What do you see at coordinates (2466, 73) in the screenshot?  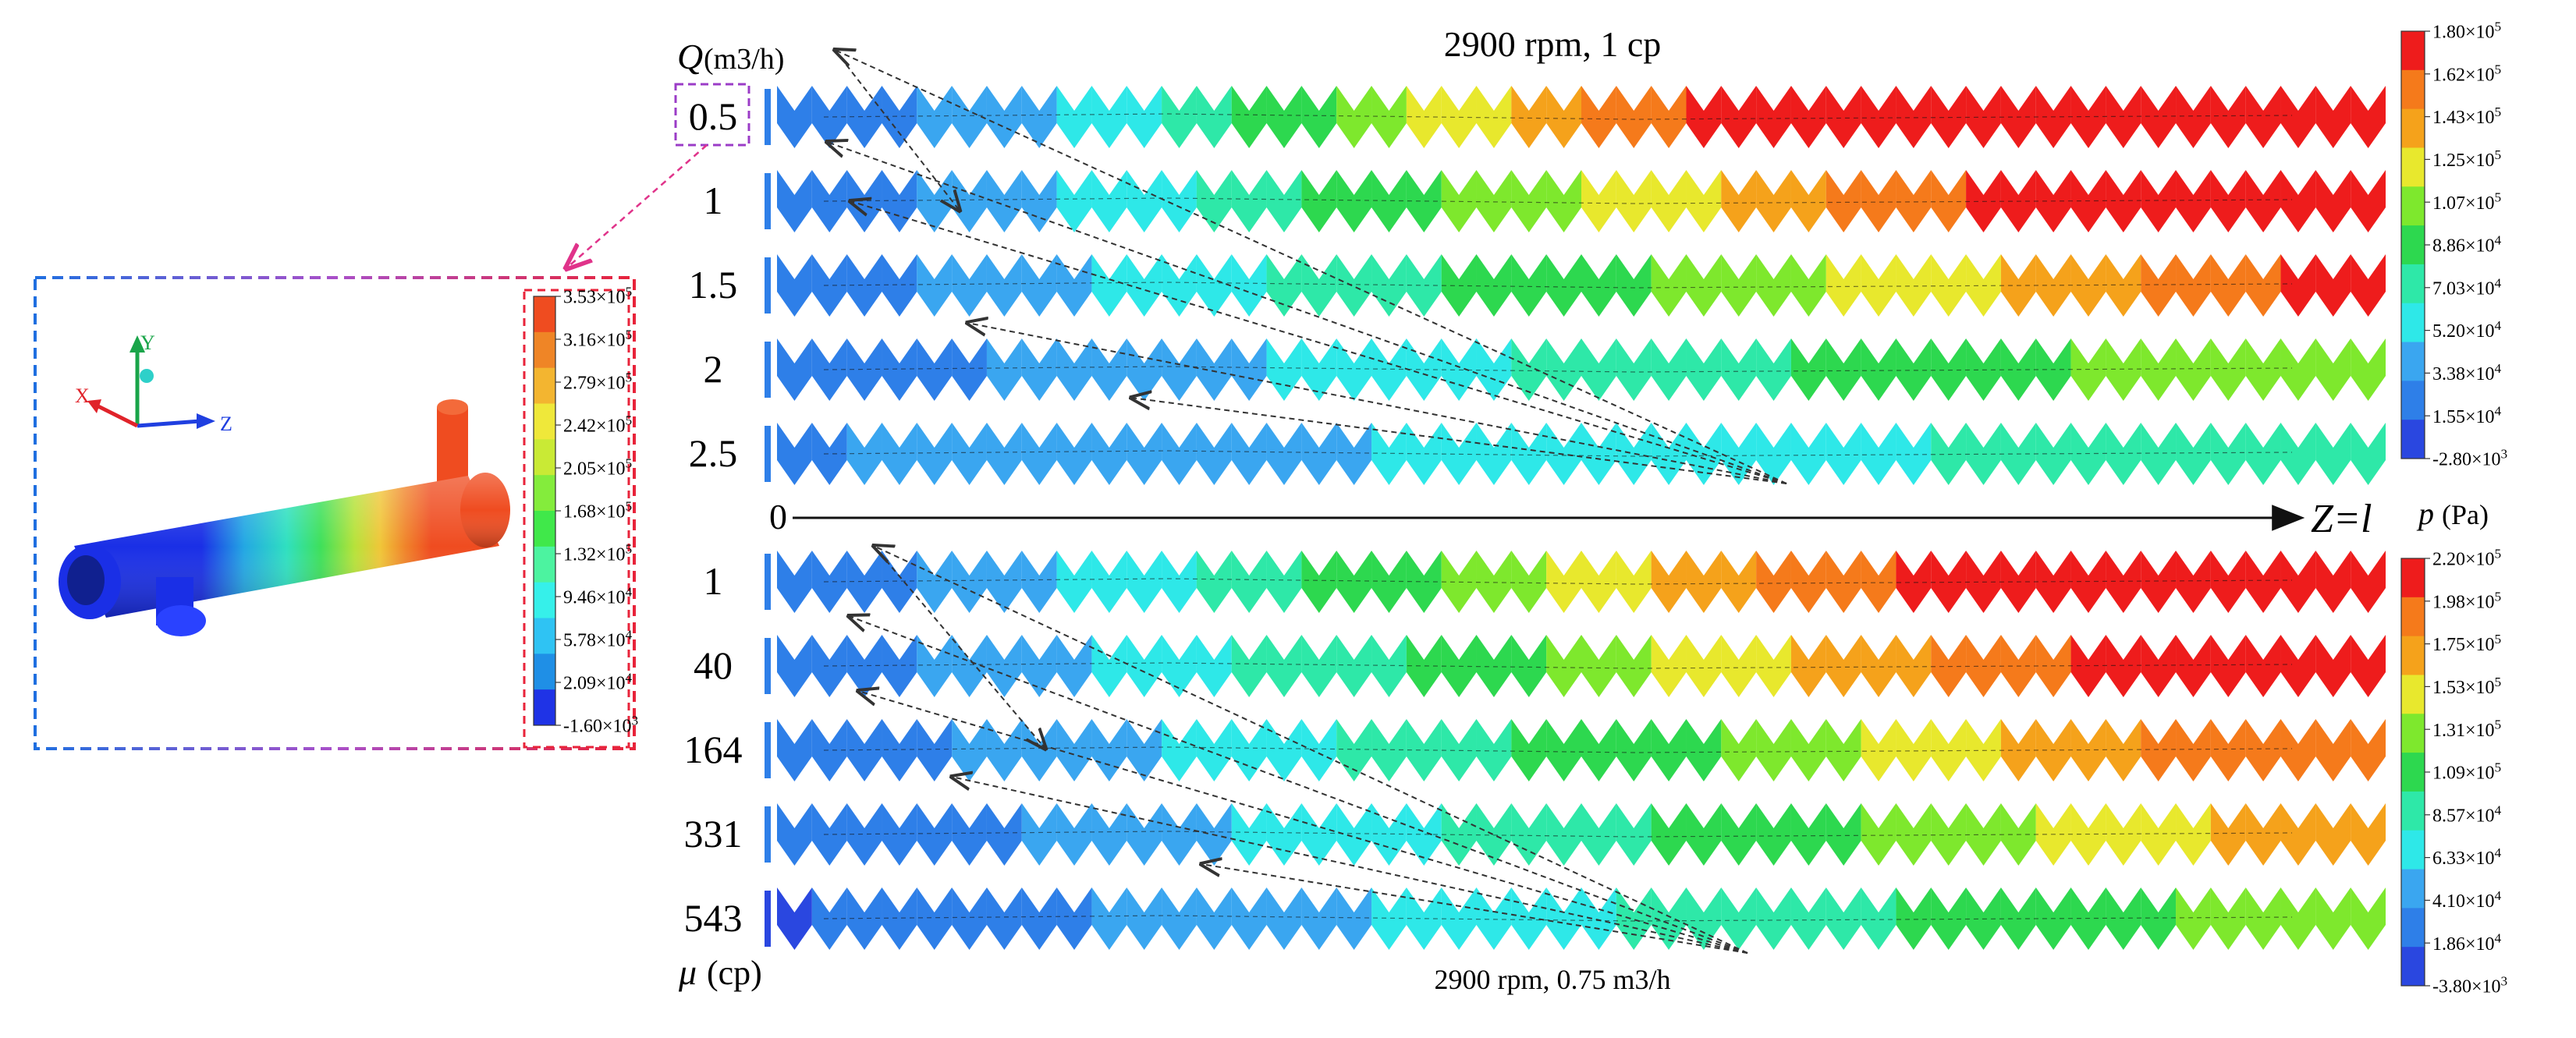 I see `top-colorbar-label: 1.62×10⁵` at bounding box center [2466, 73].